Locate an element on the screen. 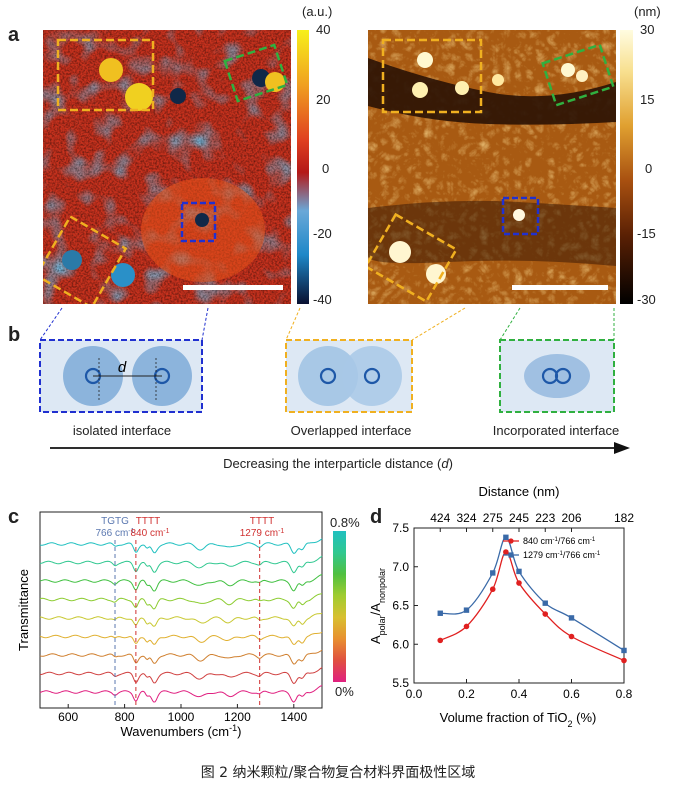 The height and width of the screenshot is (797, 676). caption-incorporated: Incorporated interface is located at coordinates (556, 430).